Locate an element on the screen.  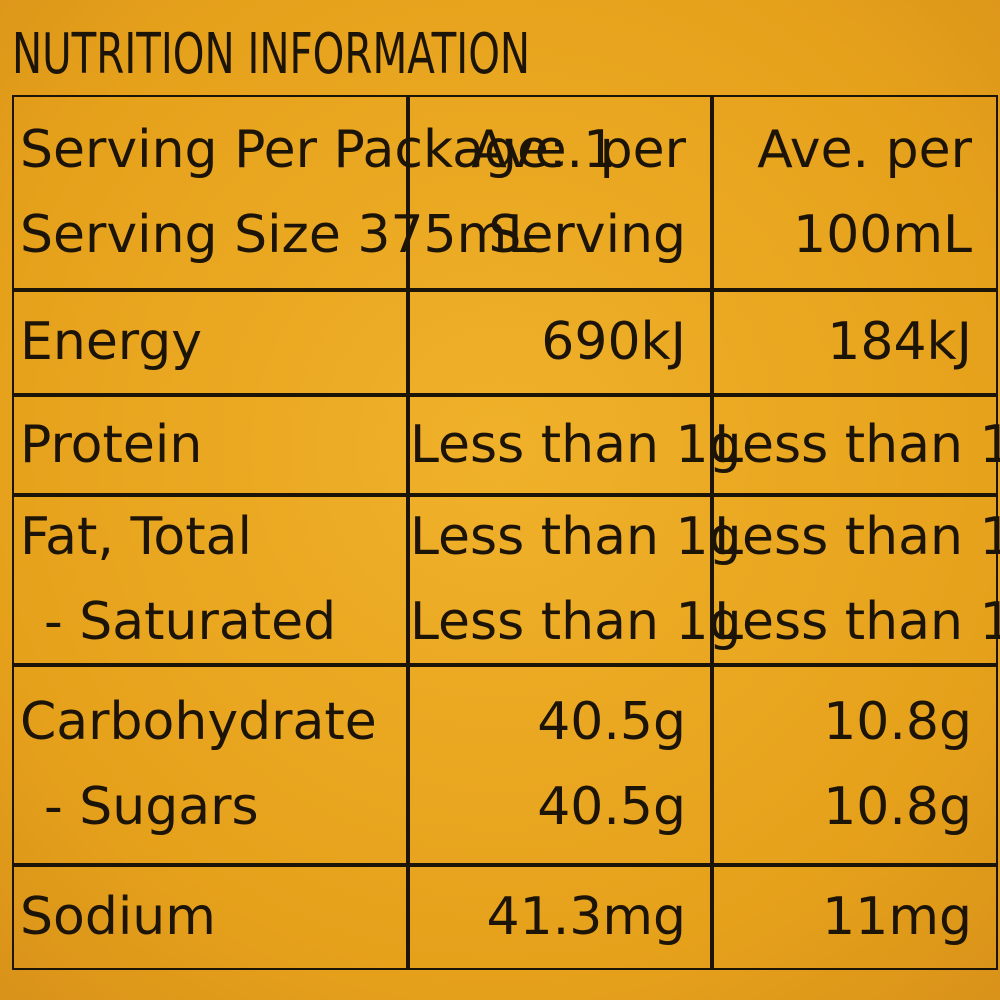
table-cell: 690kJ is located at coordinates (560, 342).